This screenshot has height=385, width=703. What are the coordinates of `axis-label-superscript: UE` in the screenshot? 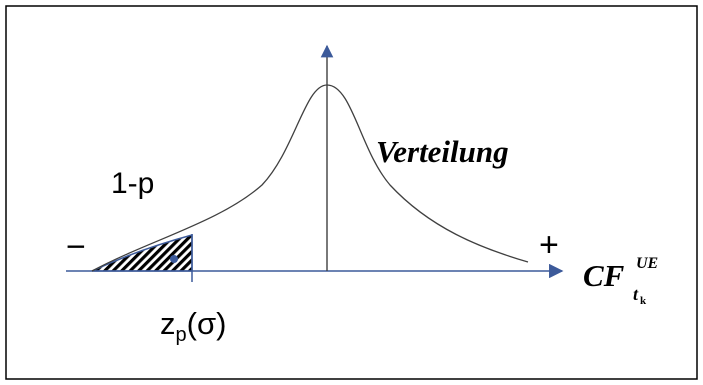 It's located at (647, 263).